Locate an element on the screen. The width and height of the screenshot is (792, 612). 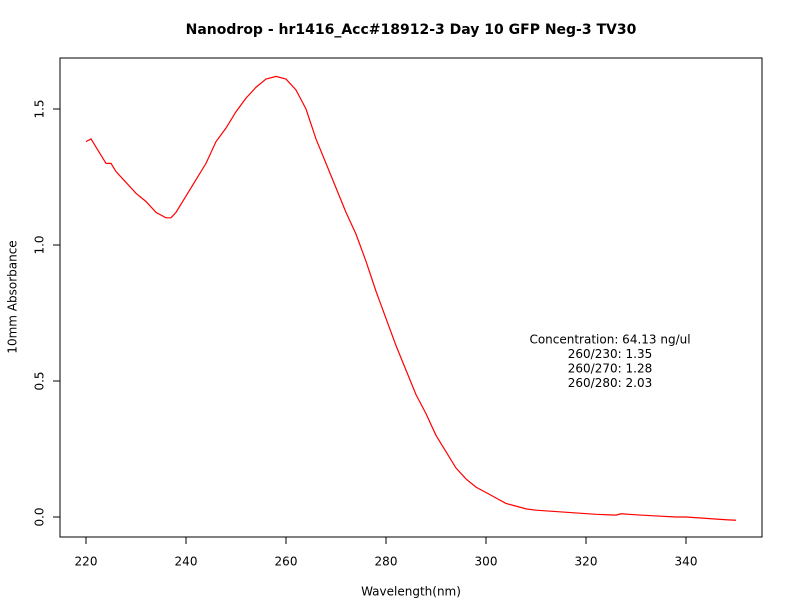
annotation: 260/230: 1.35 is located at coordinates (610, 354).